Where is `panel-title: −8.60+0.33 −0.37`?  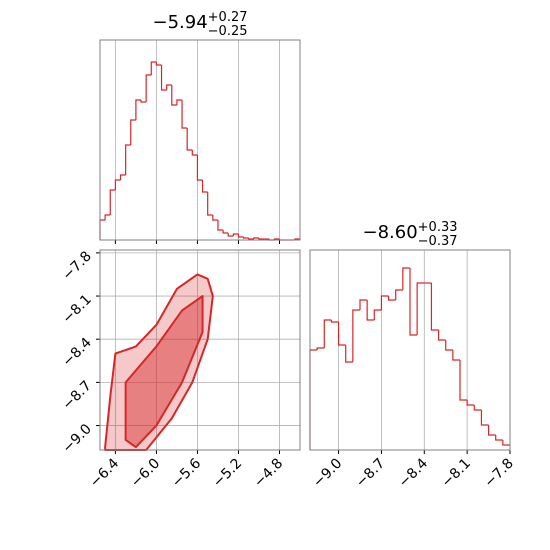 panel-title: −8.60+0.33 −0.37 is located at coordinates (409, 234).